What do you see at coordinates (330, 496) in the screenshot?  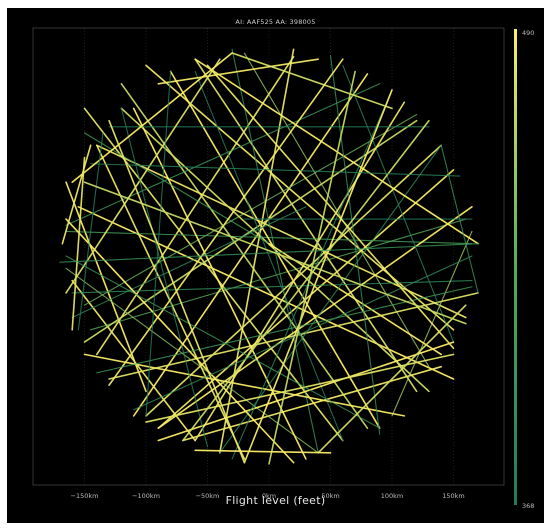 I see `x-tick-label: 50km` at bounding box center [330, 496].